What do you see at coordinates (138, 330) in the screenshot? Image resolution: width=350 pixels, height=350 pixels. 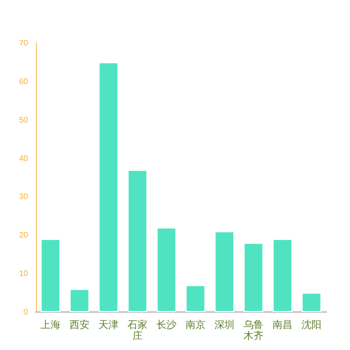 I see `x-tick-label: 石家庄` at bounding box center [138, 330].